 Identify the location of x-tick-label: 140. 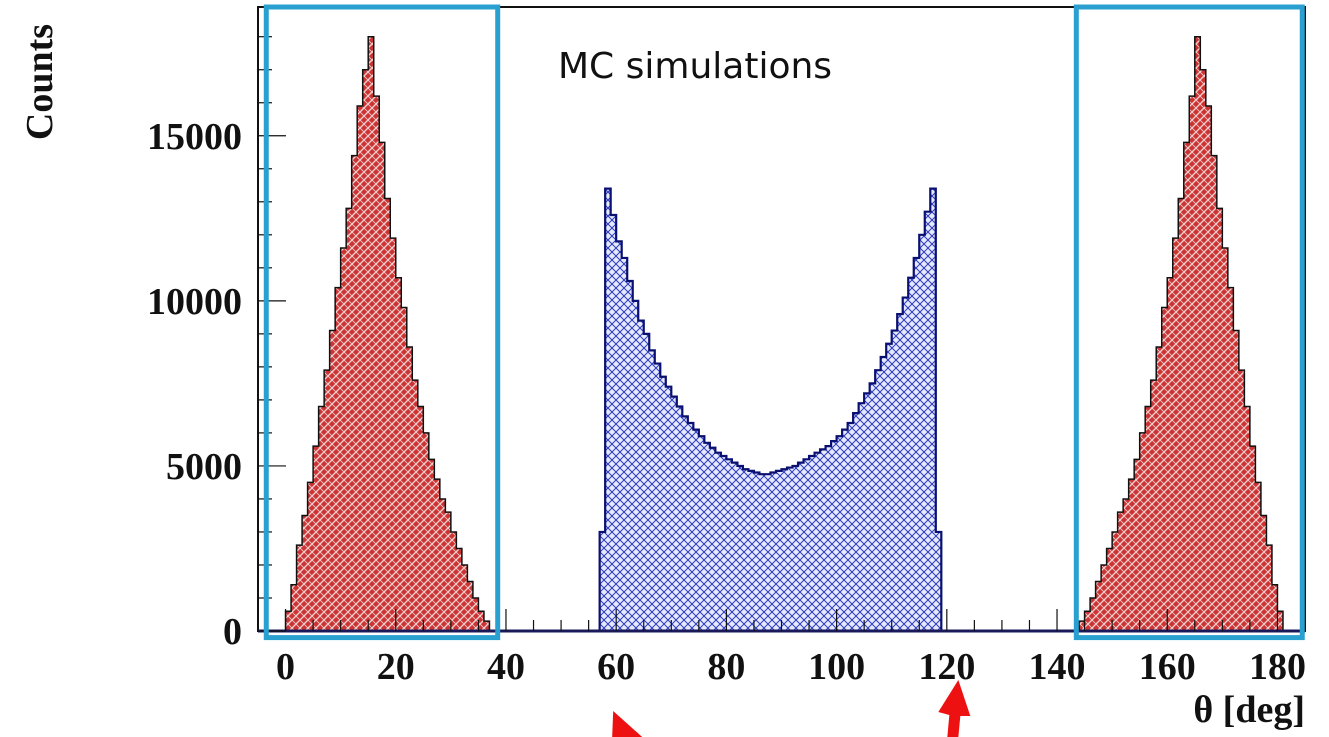
(1057, 667).